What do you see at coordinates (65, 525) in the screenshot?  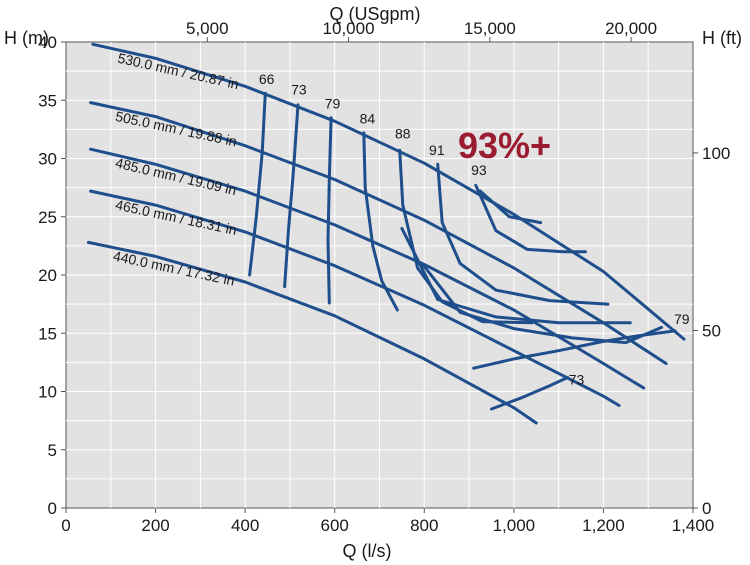 I see `x-tick-label: 0` at bounding box center [65, 525].